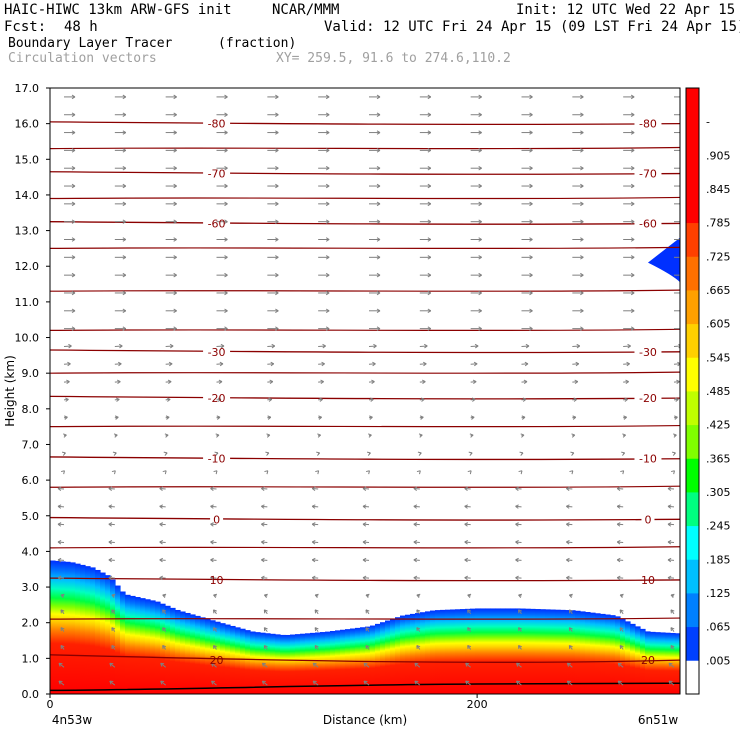 The image size is (740, 740). I want to click on contour-label-20: 20, so click(648, 660).